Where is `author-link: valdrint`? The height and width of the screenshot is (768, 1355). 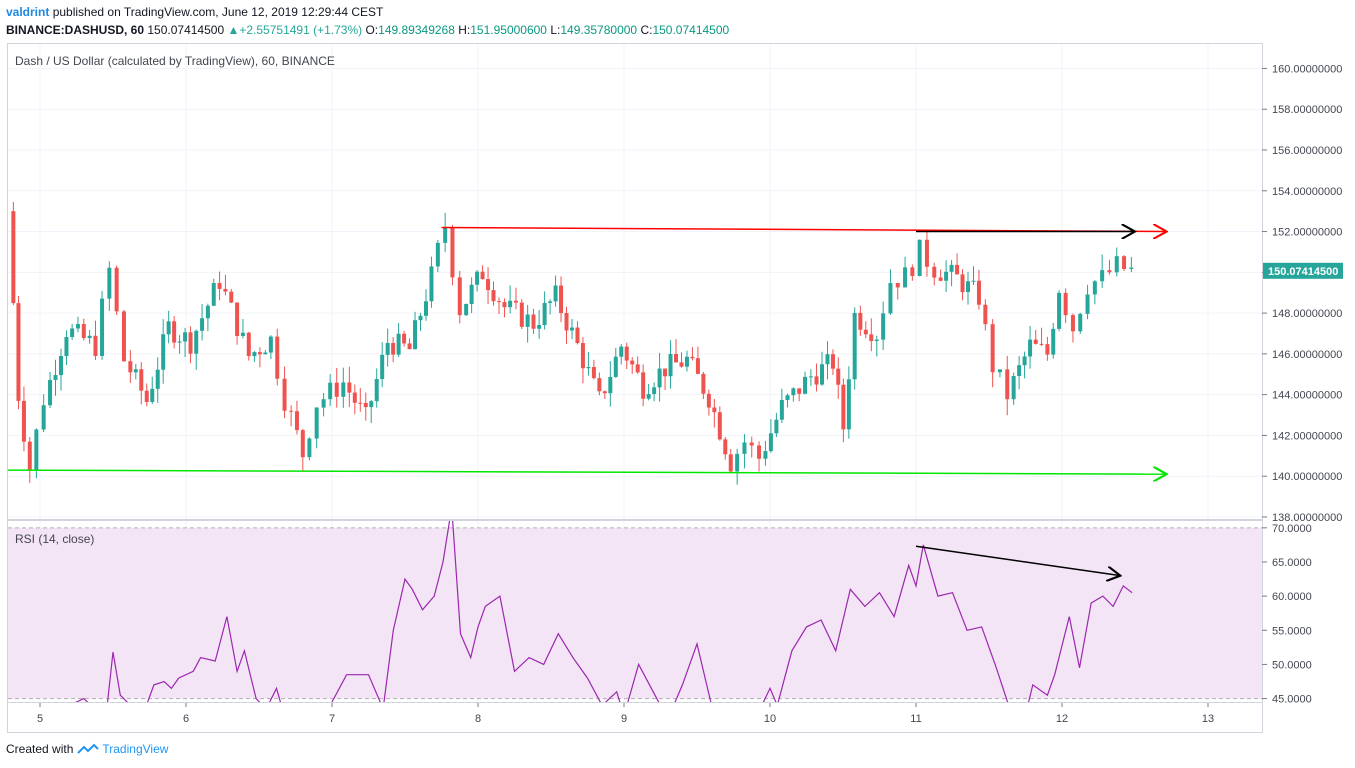
author-link: valdrint is located at coordinates (28, 12).